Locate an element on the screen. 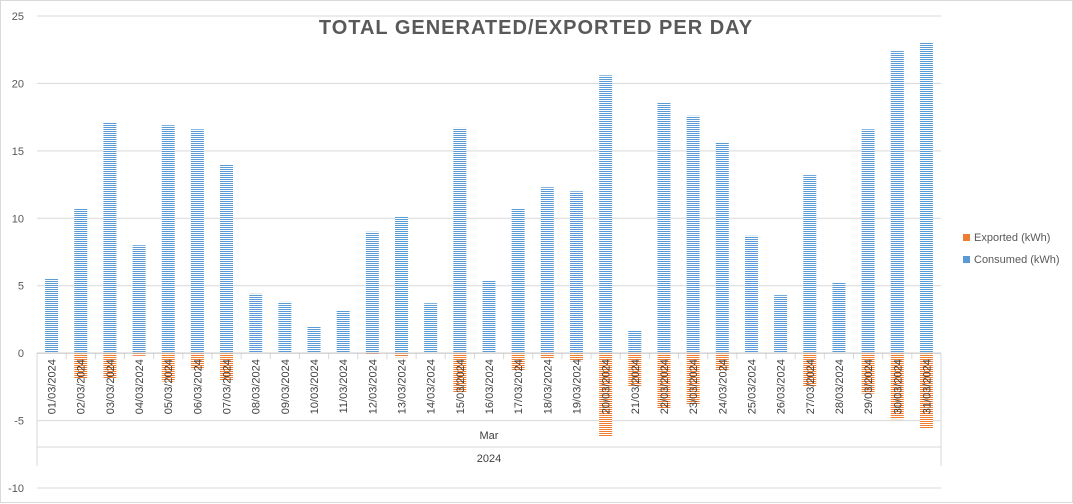 This screenshot has width=1073, height=504. category-label: 29/03/2024 is located at coordinates (869, 386).